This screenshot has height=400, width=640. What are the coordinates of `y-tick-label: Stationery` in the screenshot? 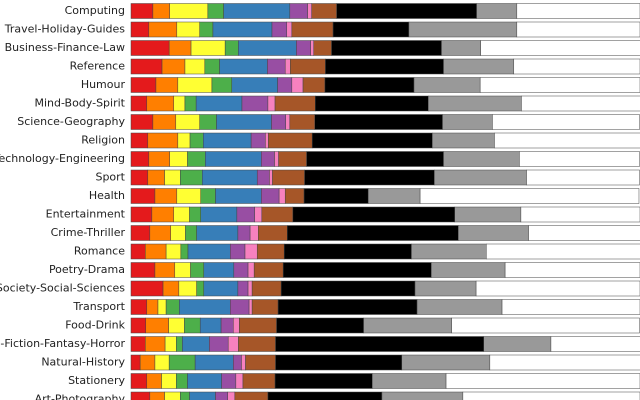 It's located at (96, 380).